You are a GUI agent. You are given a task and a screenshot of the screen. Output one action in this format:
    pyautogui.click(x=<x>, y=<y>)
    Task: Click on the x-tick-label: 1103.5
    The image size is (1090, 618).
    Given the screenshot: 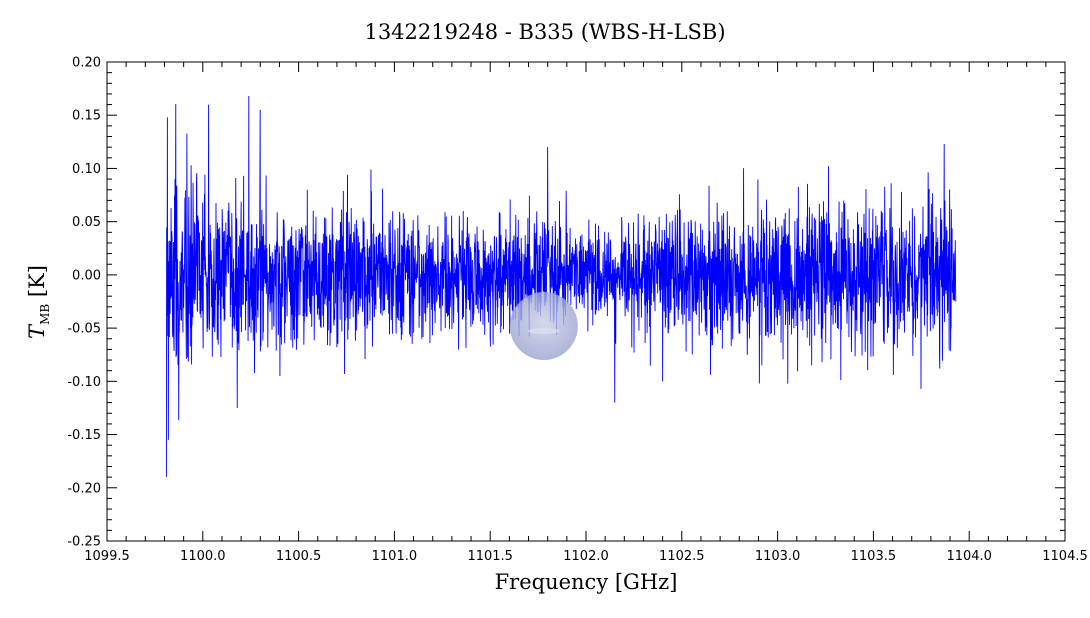 What is the action you would take?
    pyautogui.click(x=874, y=556)
    